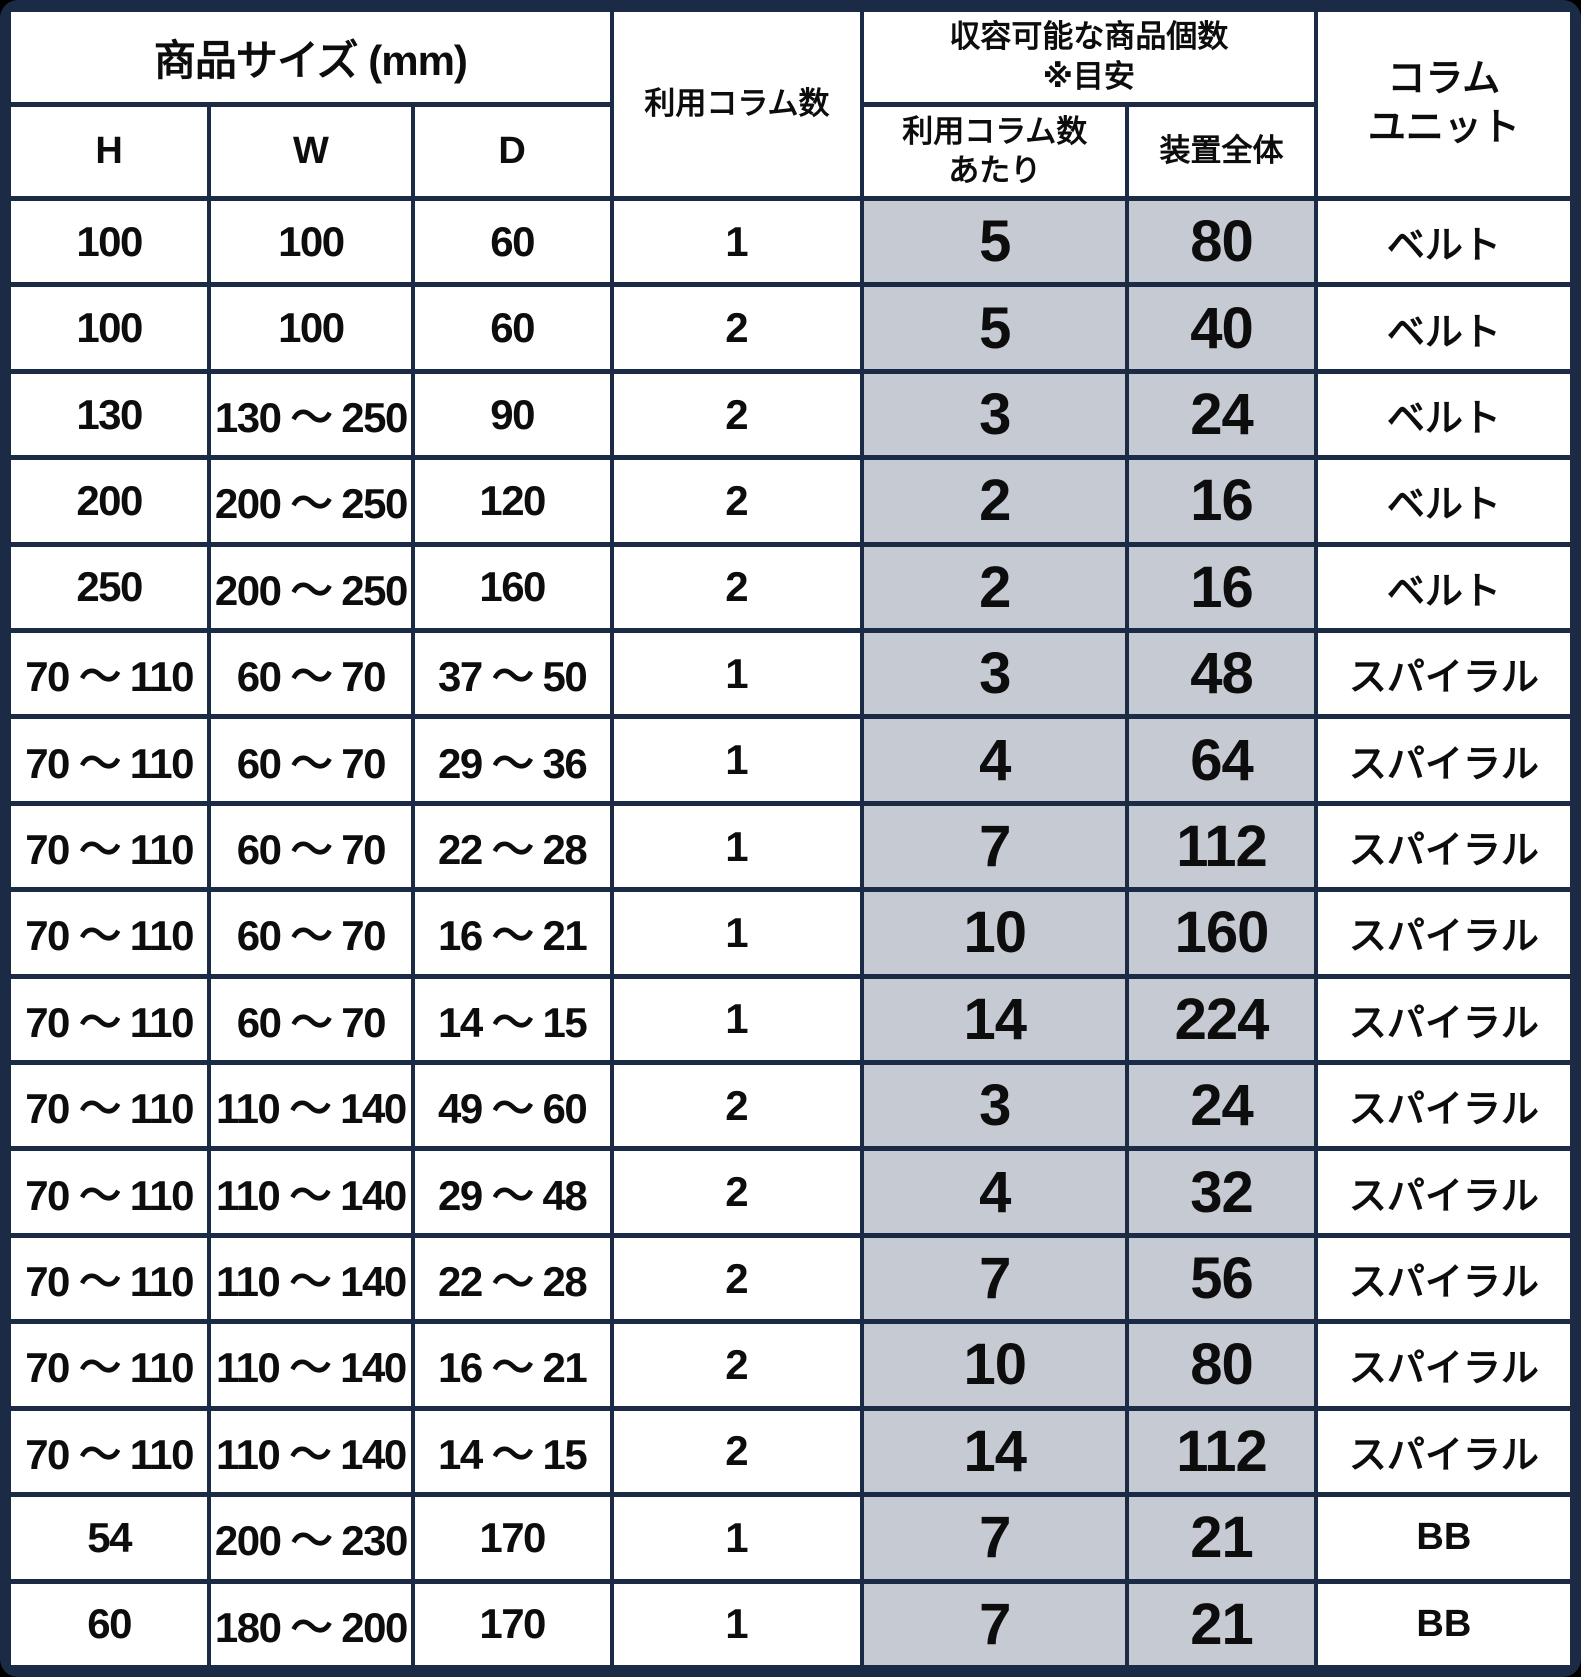  What do you see at coordinates (109, 501) in the screenshot?
I see `cell-h: 200` at bounding box center [109, 501].